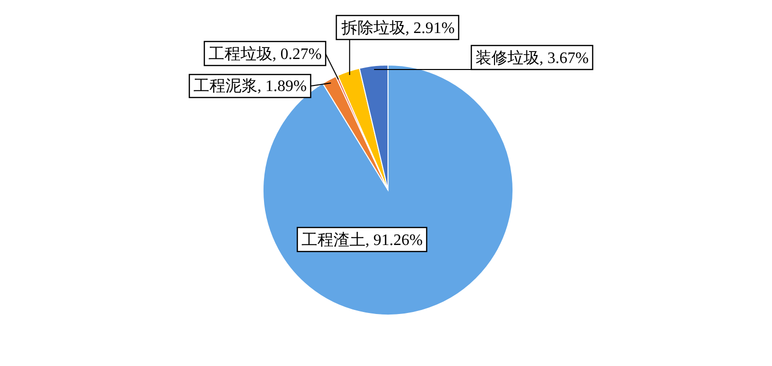 The height and width of the screenshot is (366, 772). I want to click on slice-label: 工程垃圾, so click(240, 53).